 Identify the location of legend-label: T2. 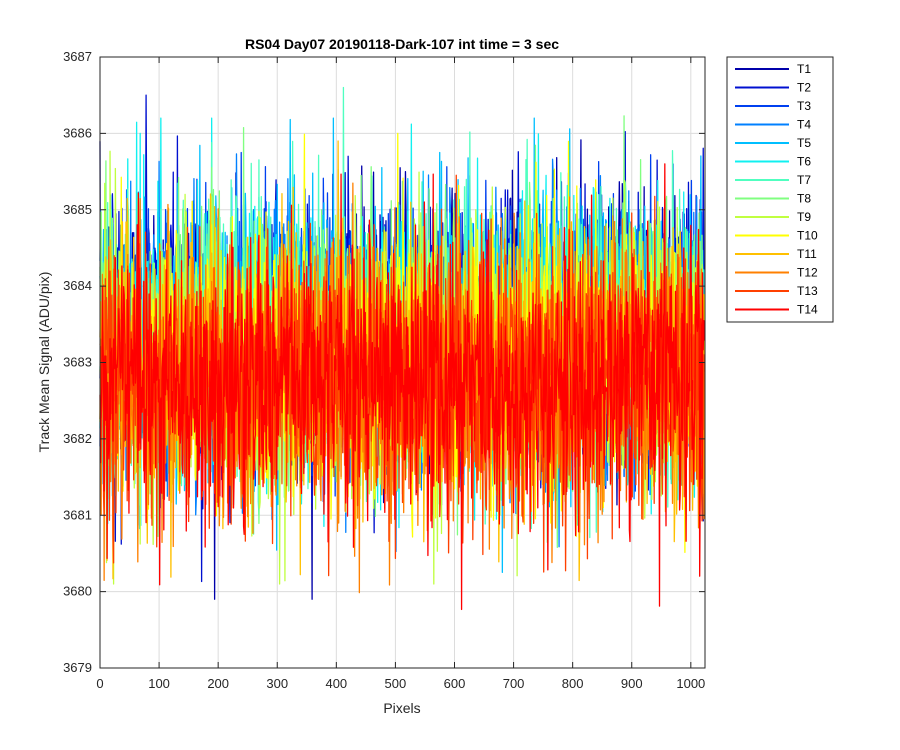
(804, 88).